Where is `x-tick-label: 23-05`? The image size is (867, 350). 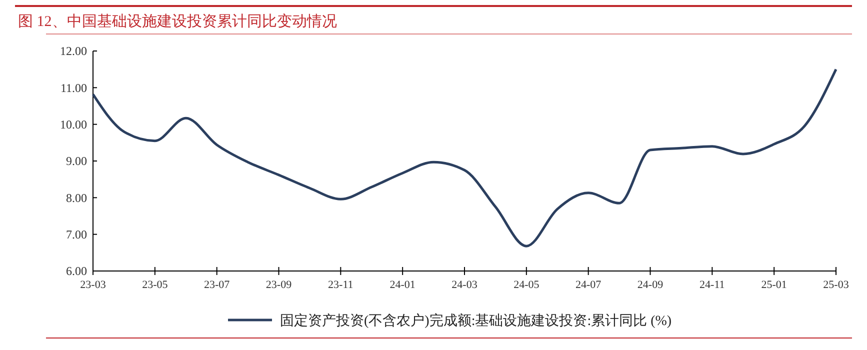 x-tick-label: 23-05 is located at coordinates (155, 285).